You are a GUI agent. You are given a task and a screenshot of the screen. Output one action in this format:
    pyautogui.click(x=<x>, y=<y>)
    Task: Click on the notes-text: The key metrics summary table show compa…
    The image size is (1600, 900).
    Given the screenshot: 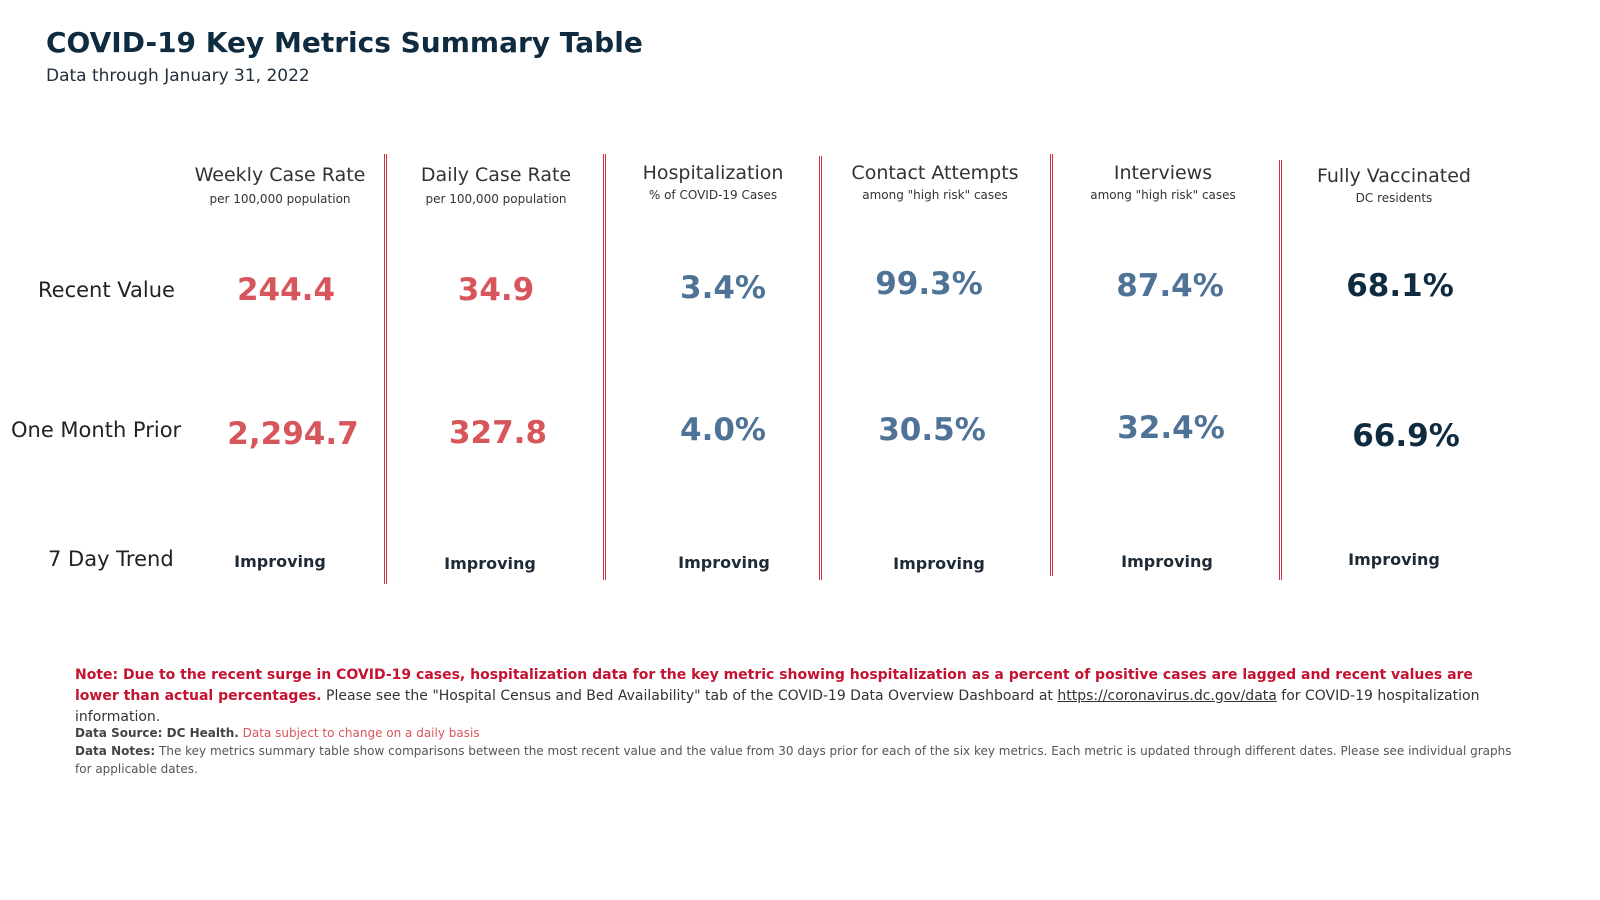 What is the action you would take?
    pyautogui.click(x=793, y=760)
    